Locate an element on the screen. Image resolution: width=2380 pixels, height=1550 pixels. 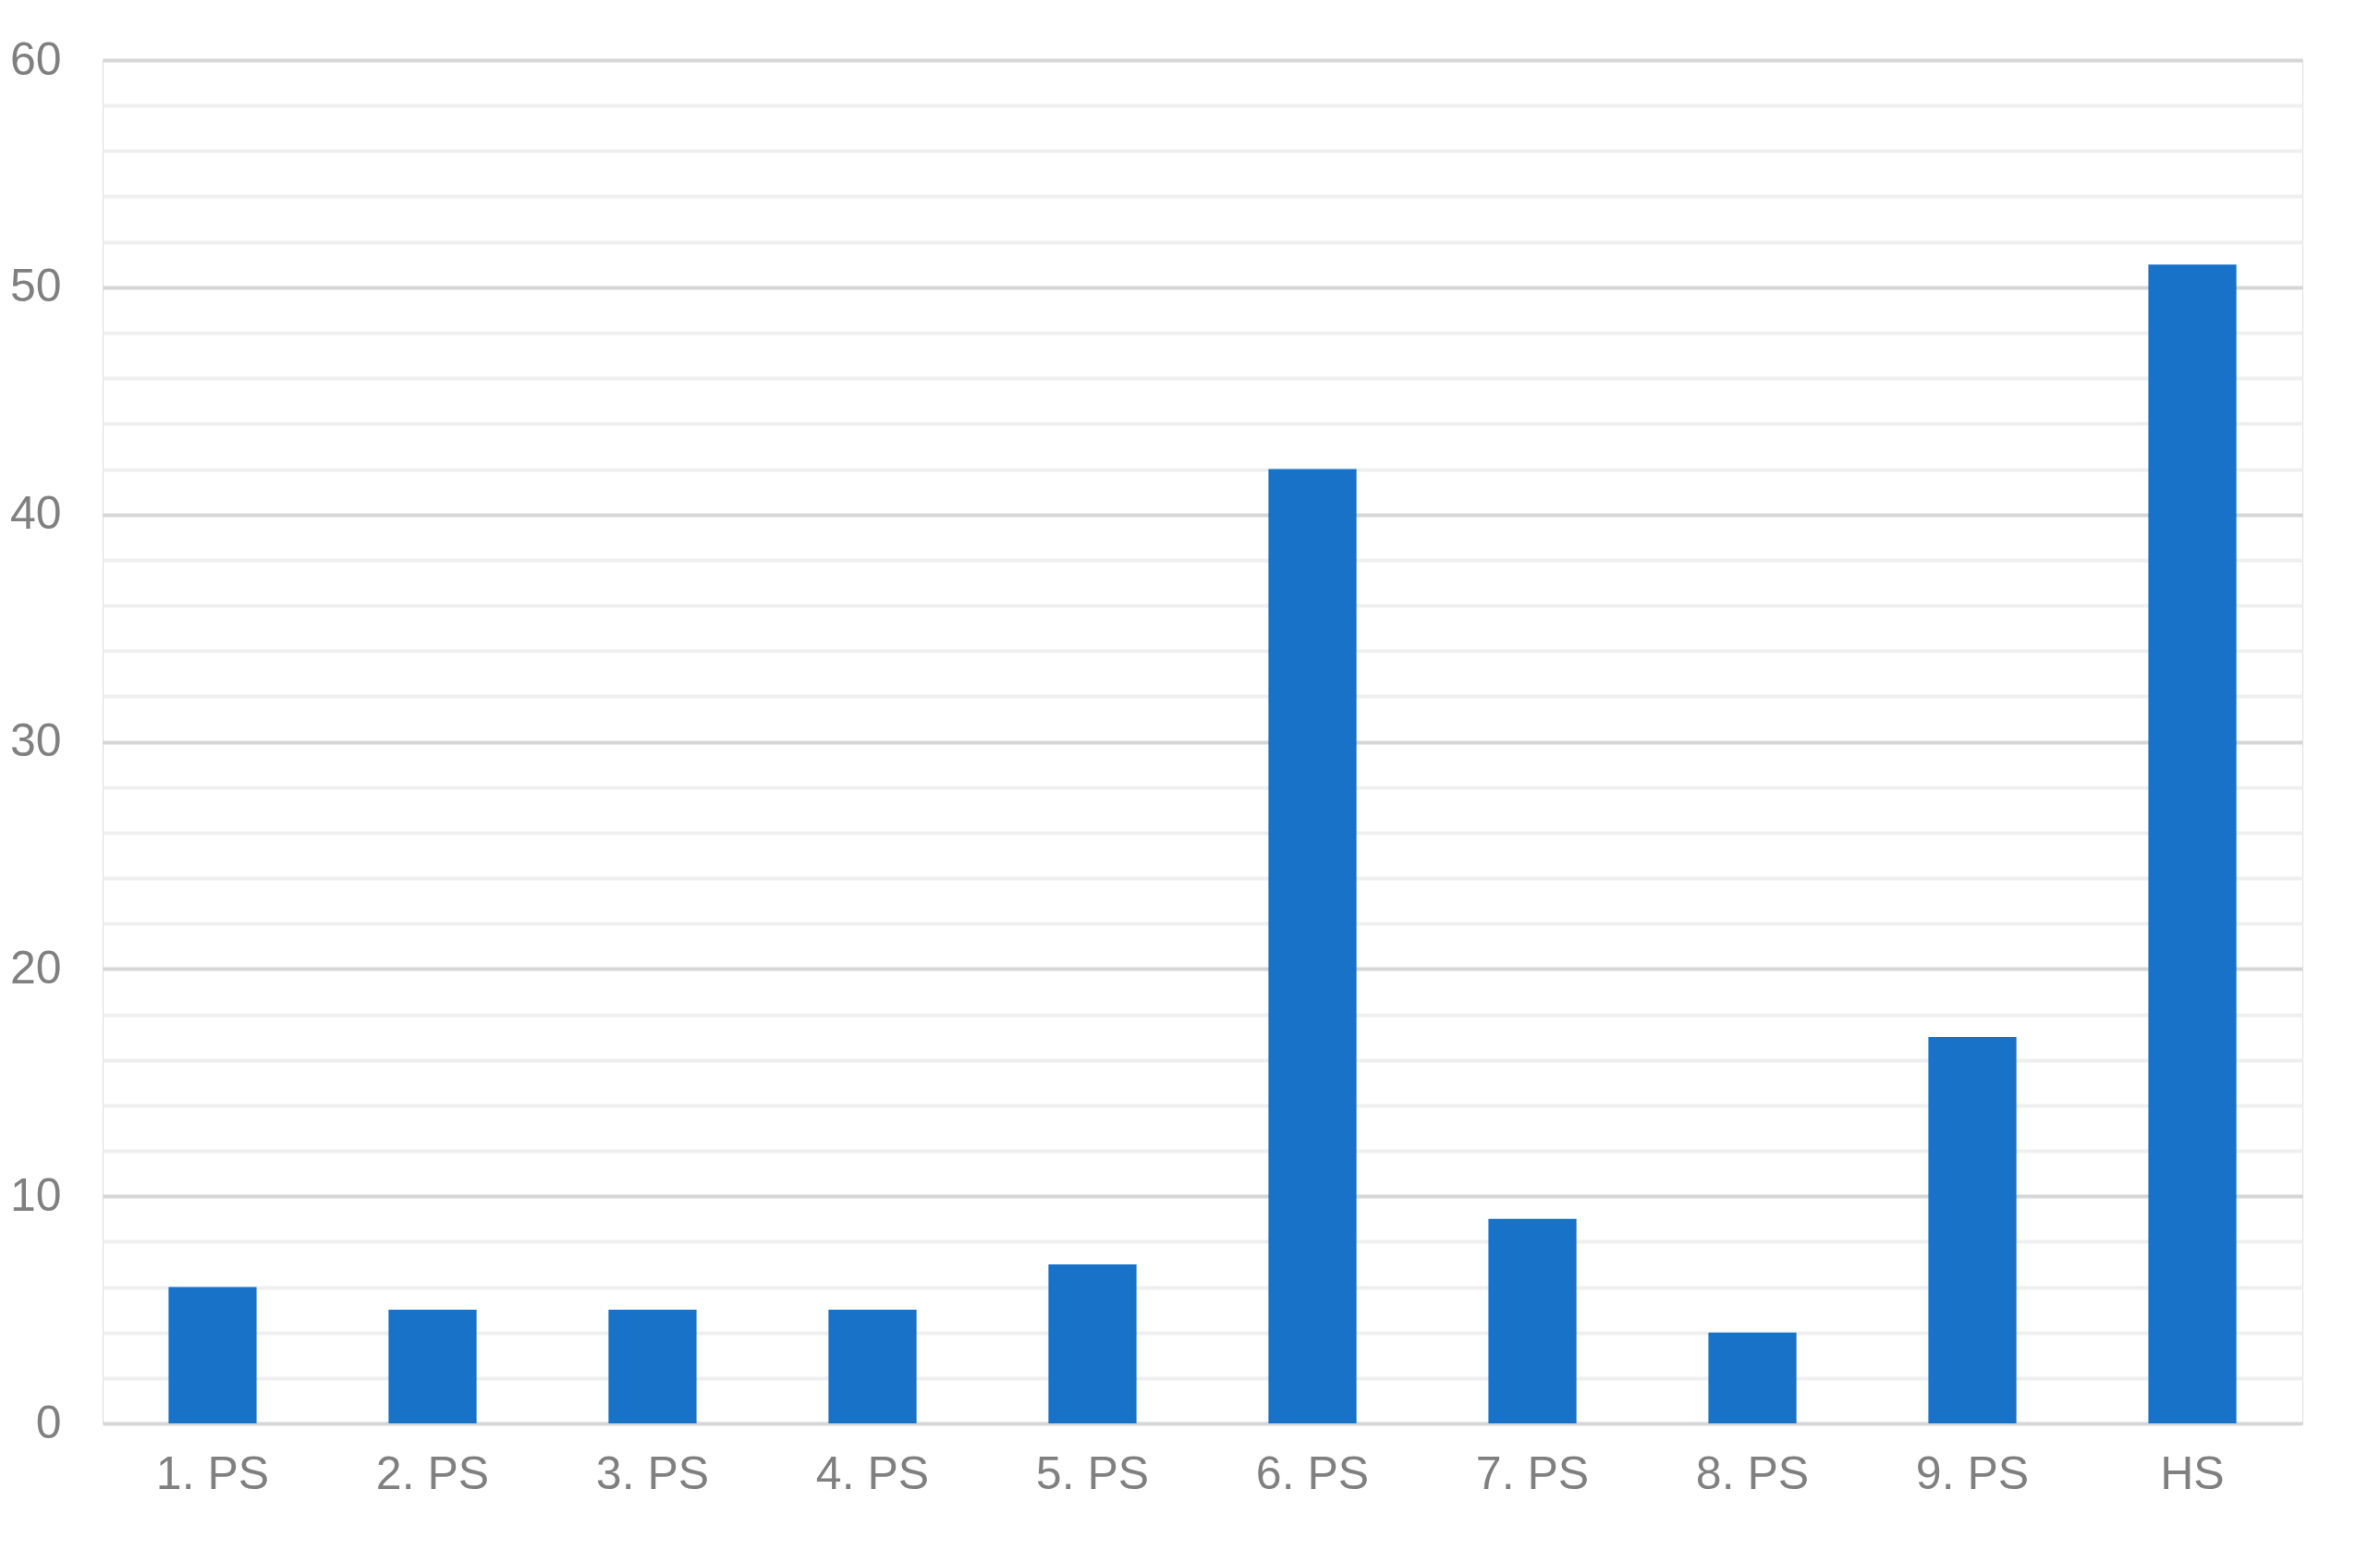
y-tick-label: 50 is located at coordinates (35, 286).